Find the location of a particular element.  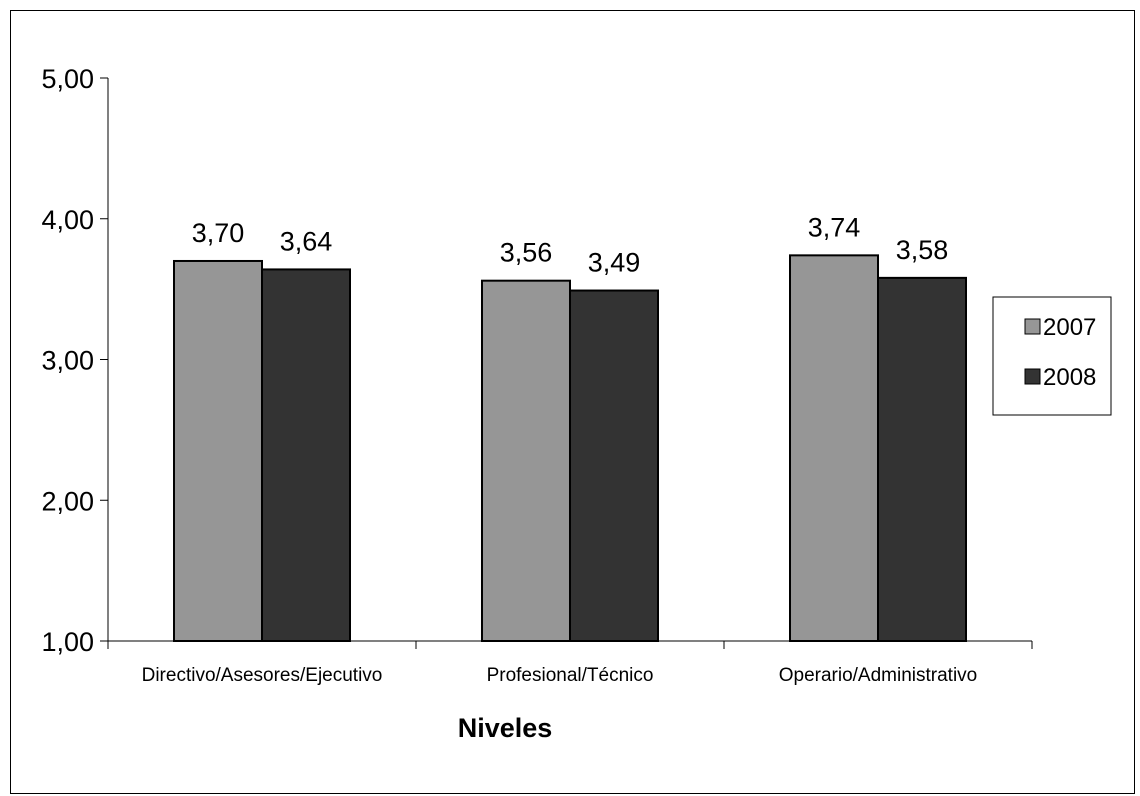

legend-label: 2007 is located at coordinates (1069, 327).